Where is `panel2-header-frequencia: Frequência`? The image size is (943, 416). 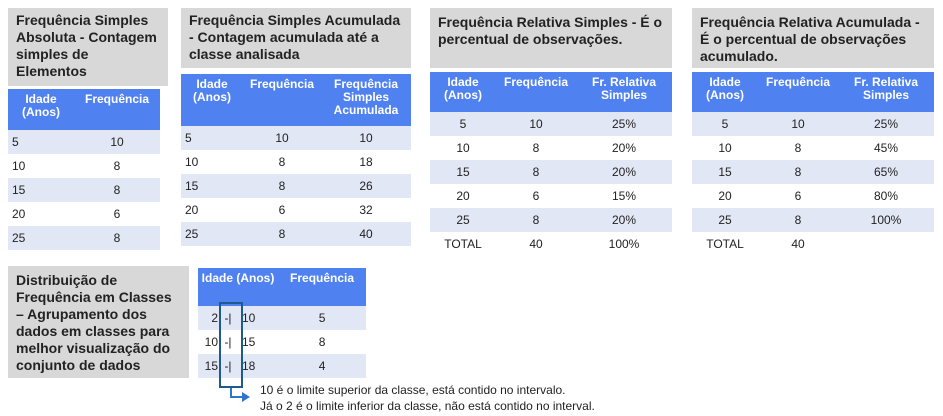 panel2-header-frequencia: Frequência is located at coordinates (282, 100).